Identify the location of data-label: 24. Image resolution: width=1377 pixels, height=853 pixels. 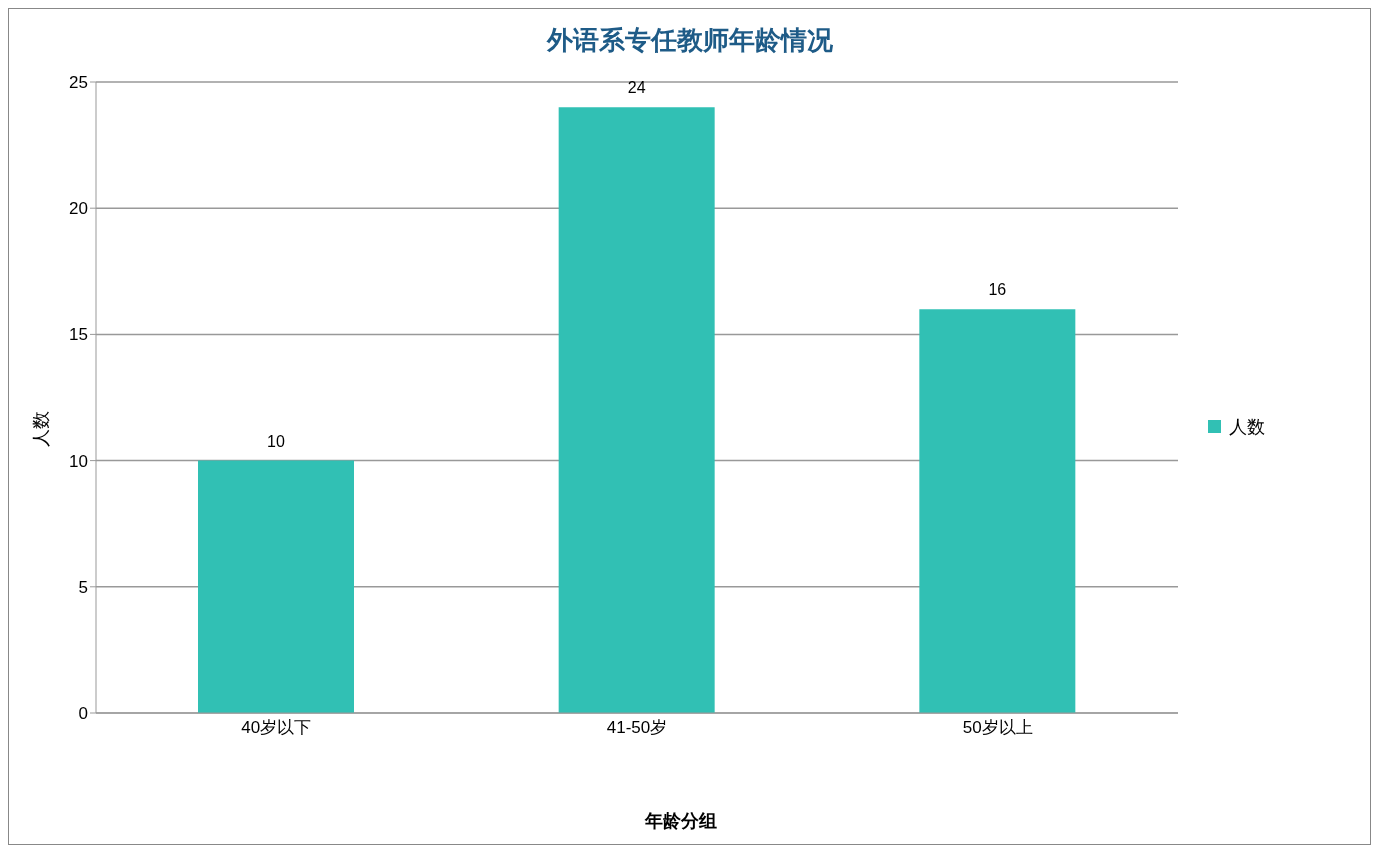
(636, 88).